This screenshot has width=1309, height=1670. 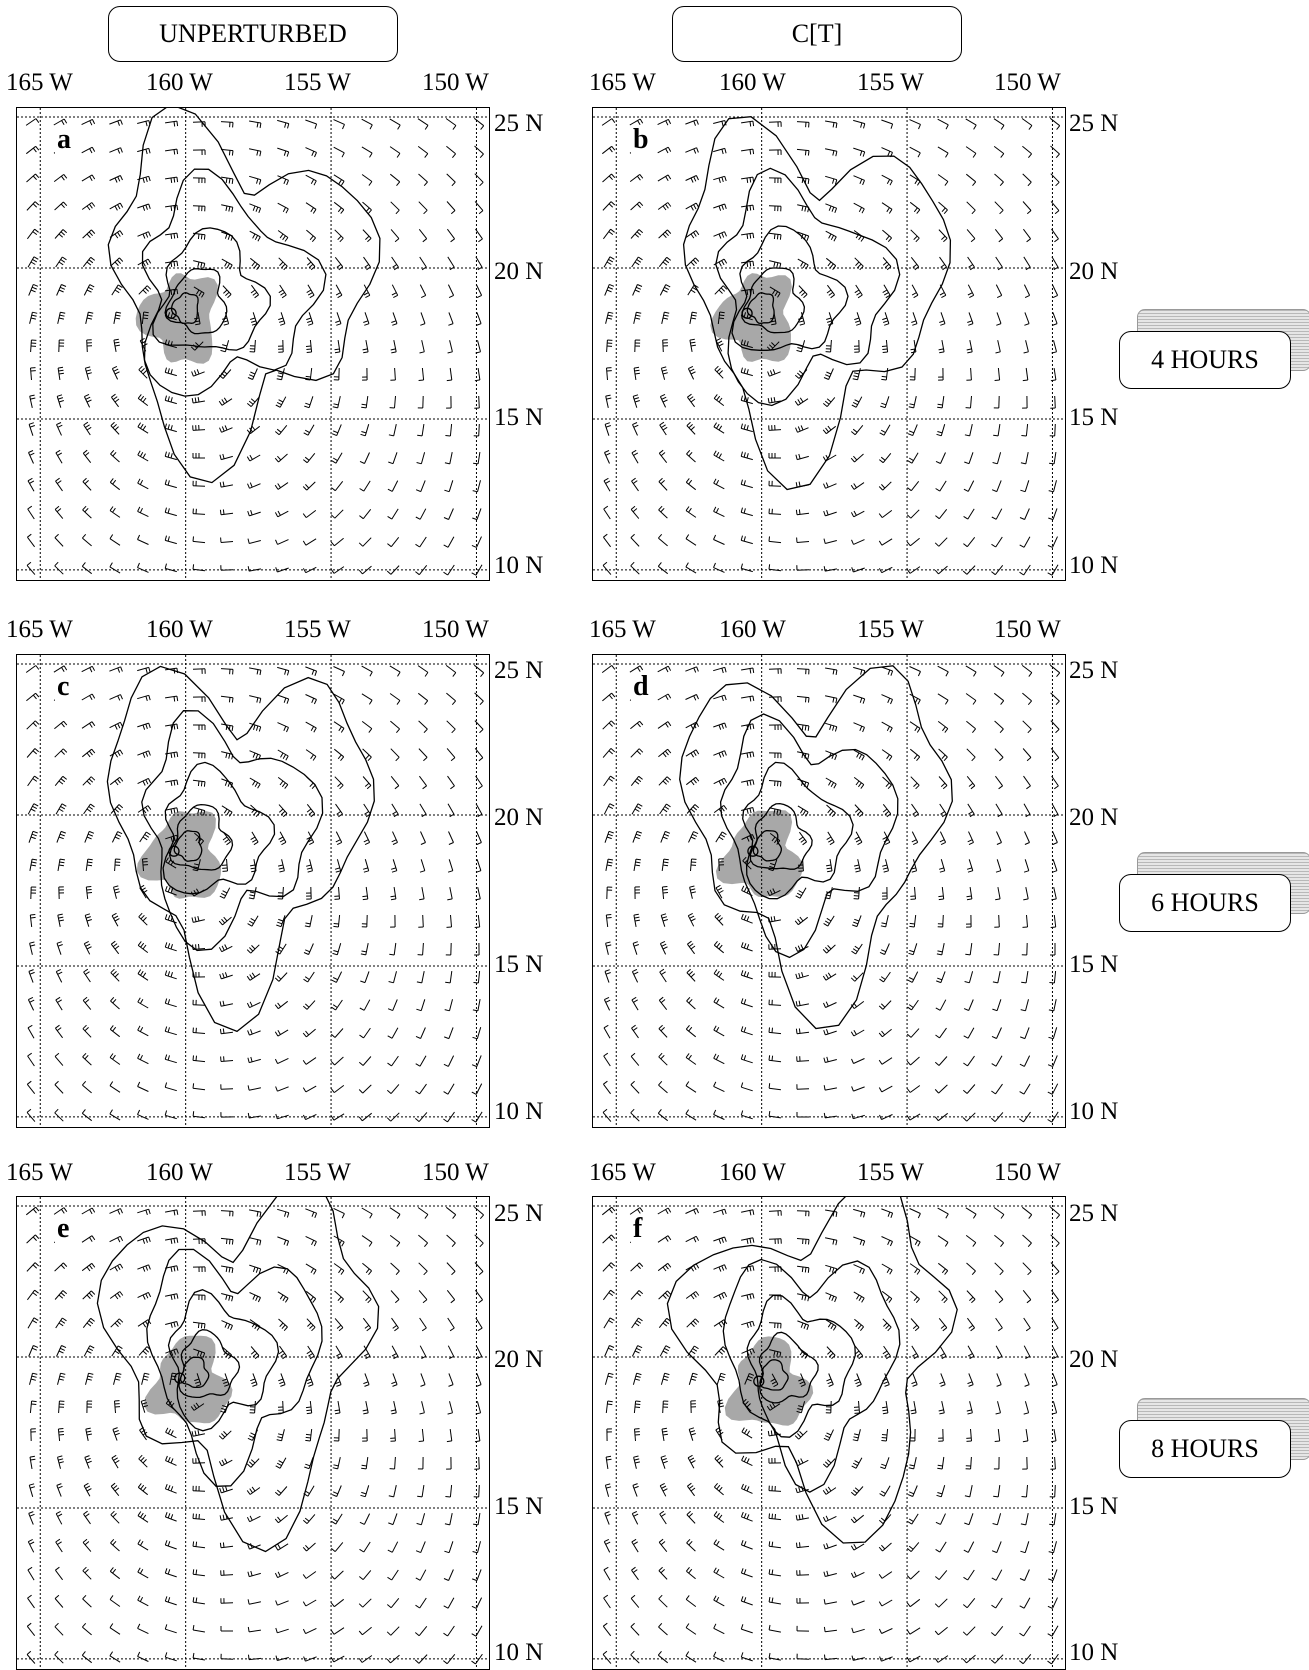 What do you see at coordinates (317, 1172) in the screenshot?
I see `lon-label: 155 W` at bounding box center [317, 1172].